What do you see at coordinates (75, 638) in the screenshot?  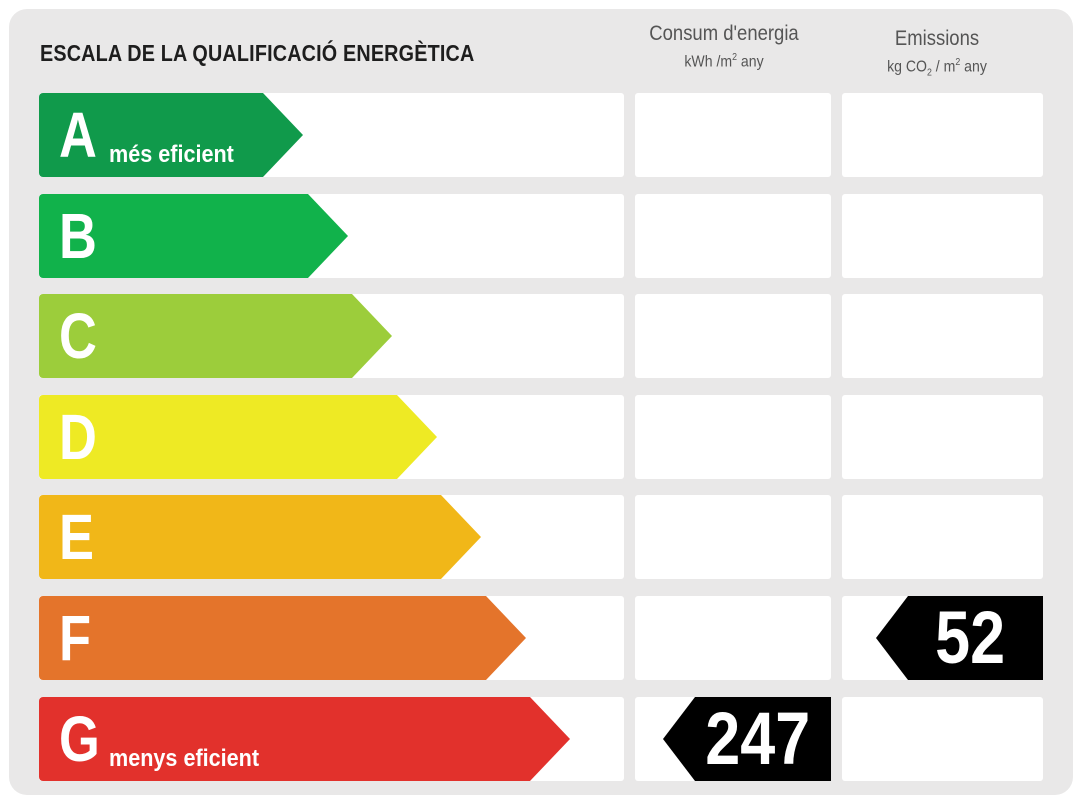 I see `rating-letter: F` at bounding box center [75, 638].